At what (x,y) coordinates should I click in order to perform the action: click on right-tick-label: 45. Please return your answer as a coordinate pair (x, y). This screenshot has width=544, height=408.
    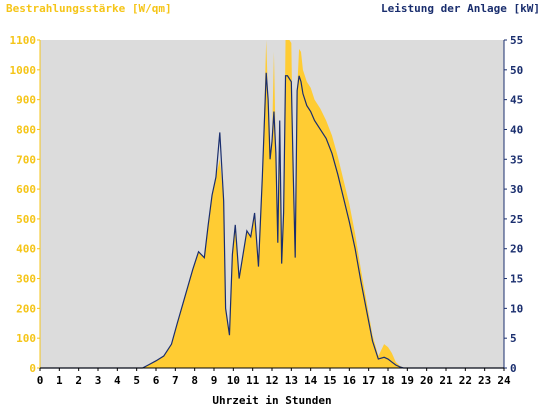
    Looking at the image, I should click on (516, 100).